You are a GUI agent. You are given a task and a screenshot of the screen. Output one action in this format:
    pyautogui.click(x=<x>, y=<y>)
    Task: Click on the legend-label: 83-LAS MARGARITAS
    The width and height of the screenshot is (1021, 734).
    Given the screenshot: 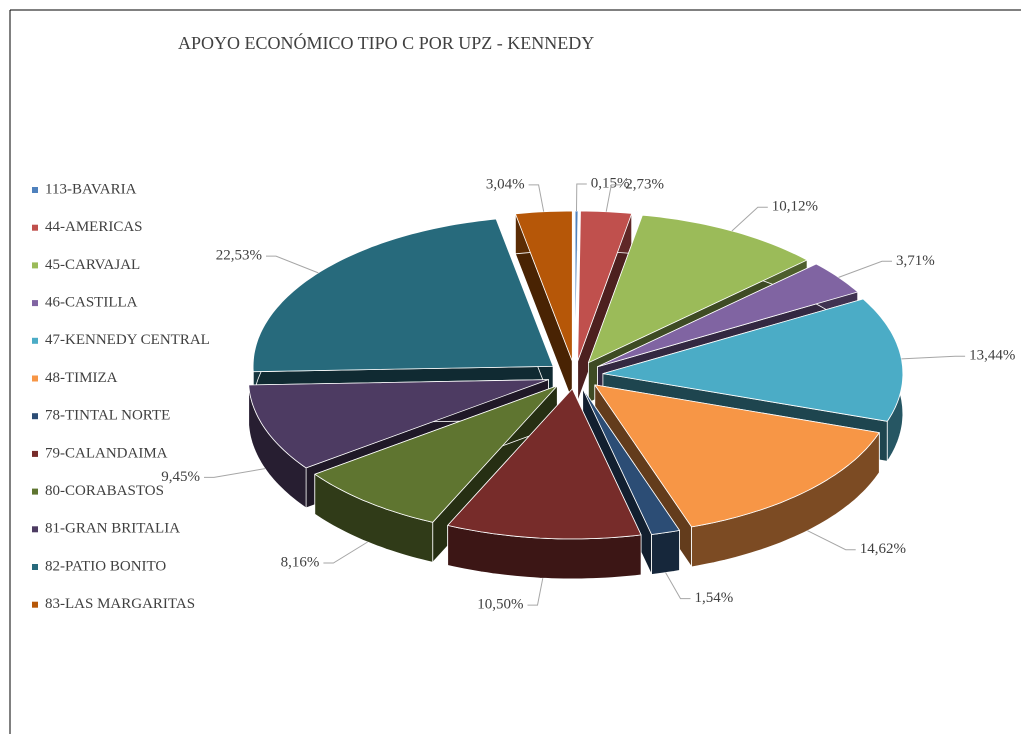 What is the action you would take?
    pyautogui.click(x=120, y=604)
    